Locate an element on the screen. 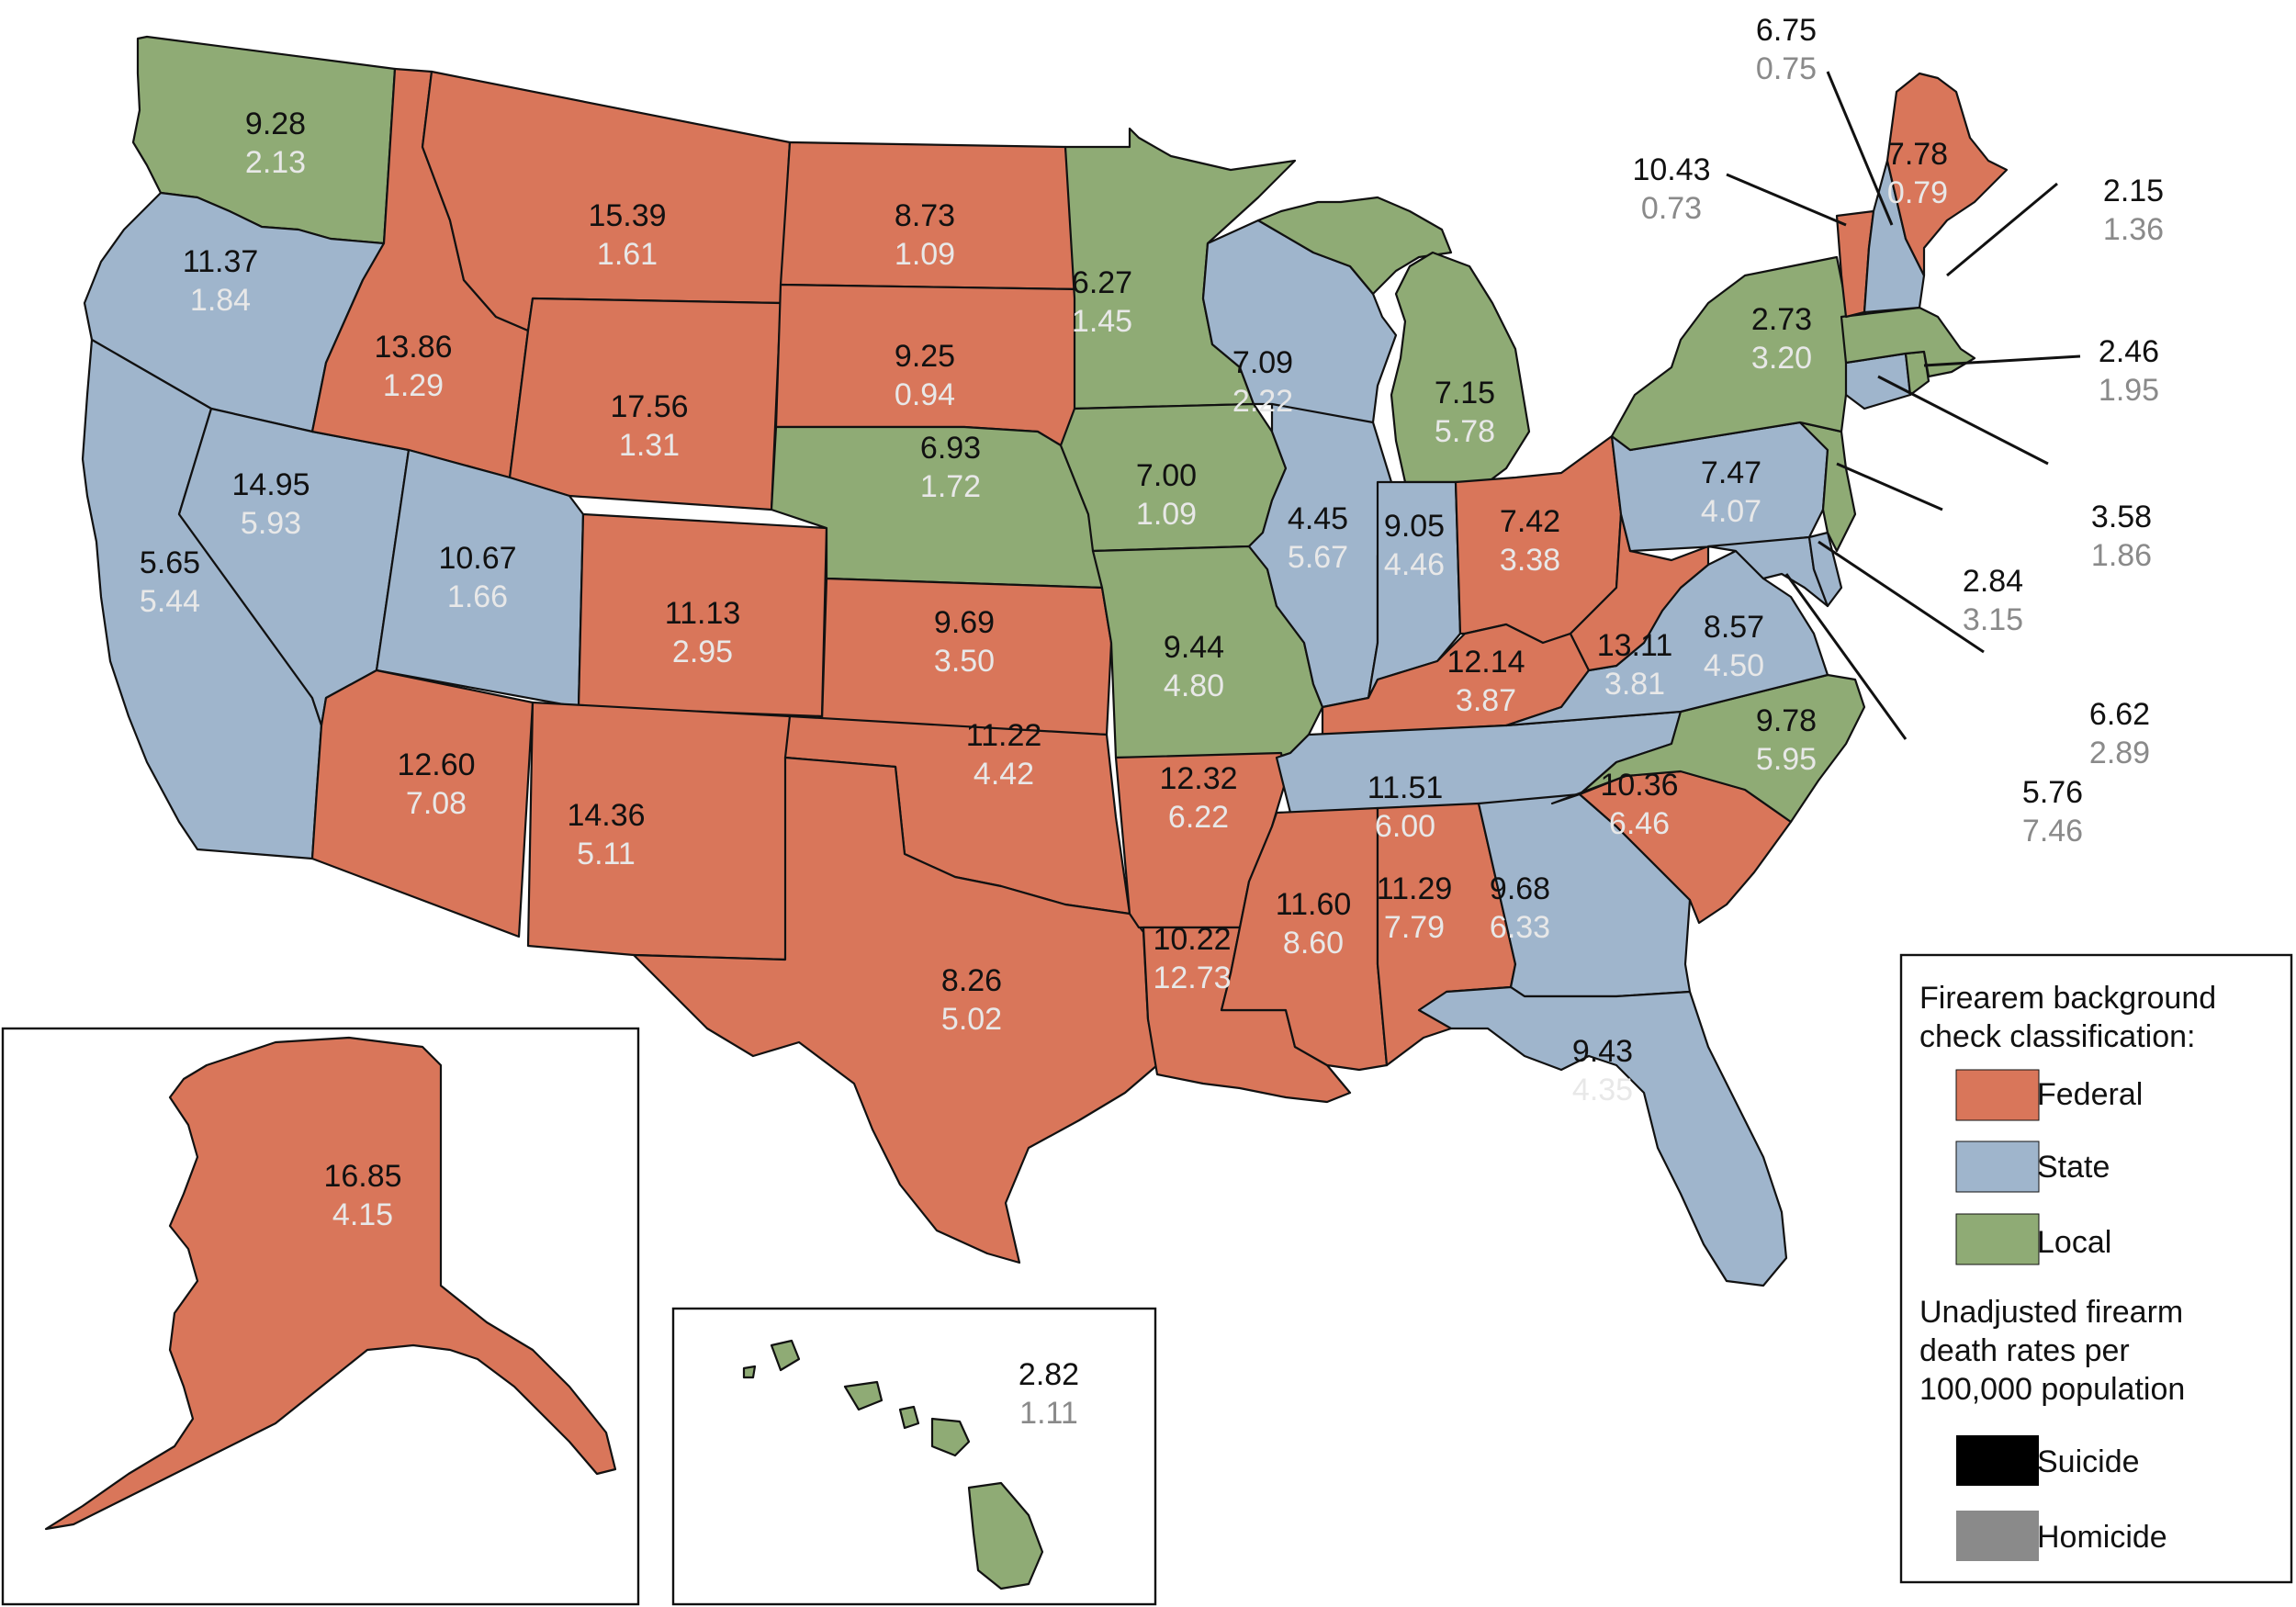 The width and height of the screenshot is (2296, 1607). homicide-rate-ks: 3.50 is located at coordinates (965, 661).